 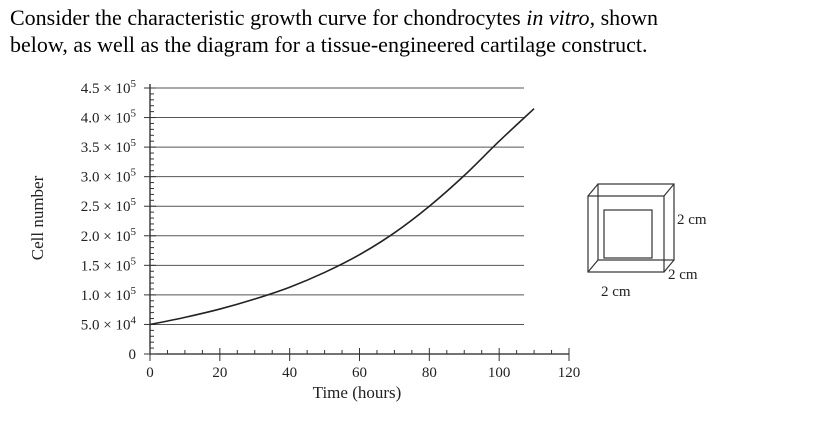 I want to click on y-tick-label: 4.0 × 10⁵, so click(x=109, y=117).